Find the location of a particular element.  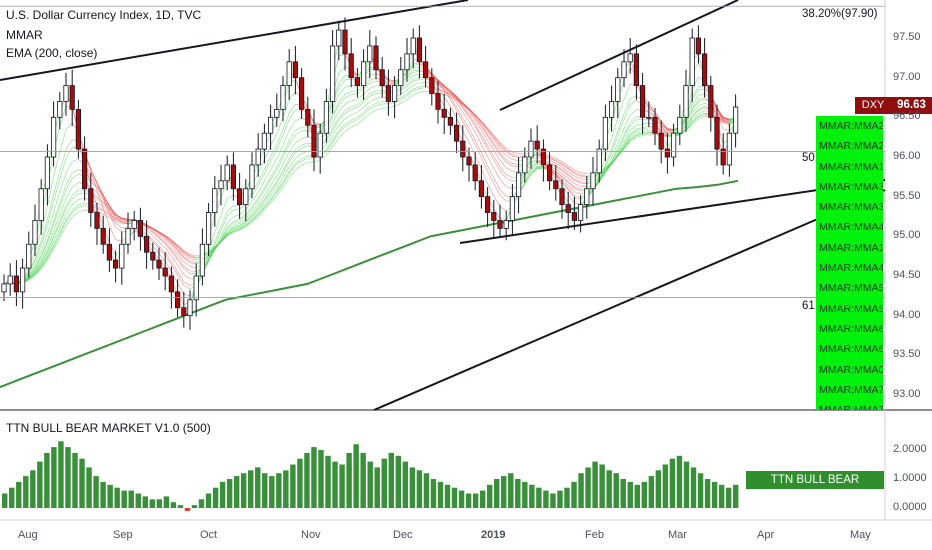

indicator-ema-label: EMA (200, close) is located at coordinates (52, 53).